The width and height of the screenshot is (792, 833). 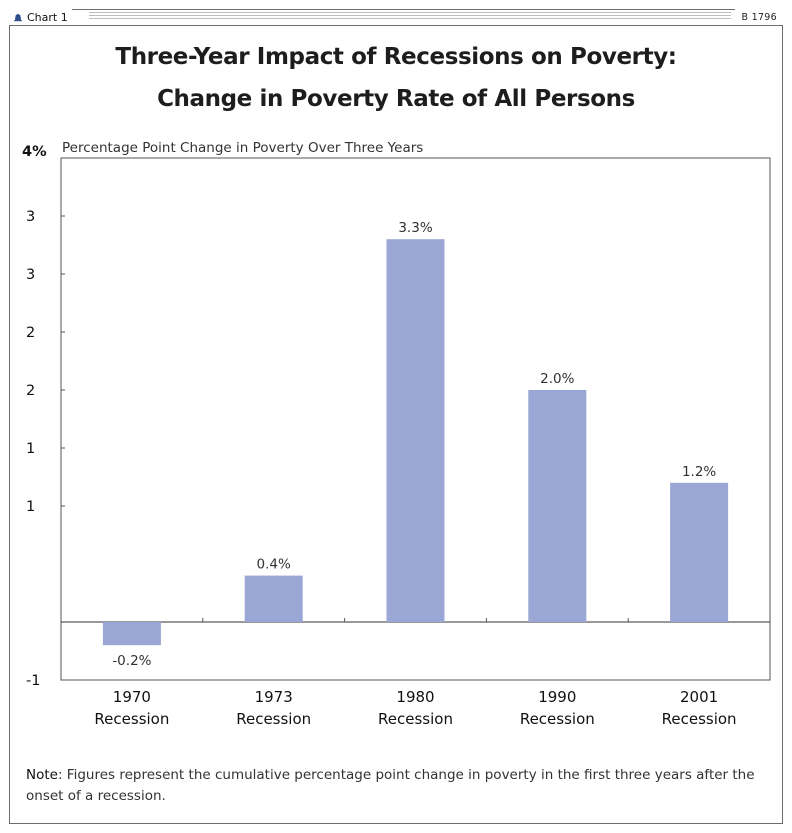 What do you see at coordinates (410, 16) in the screenshot?
I see `header-rule` at bounding box center [410, 16].